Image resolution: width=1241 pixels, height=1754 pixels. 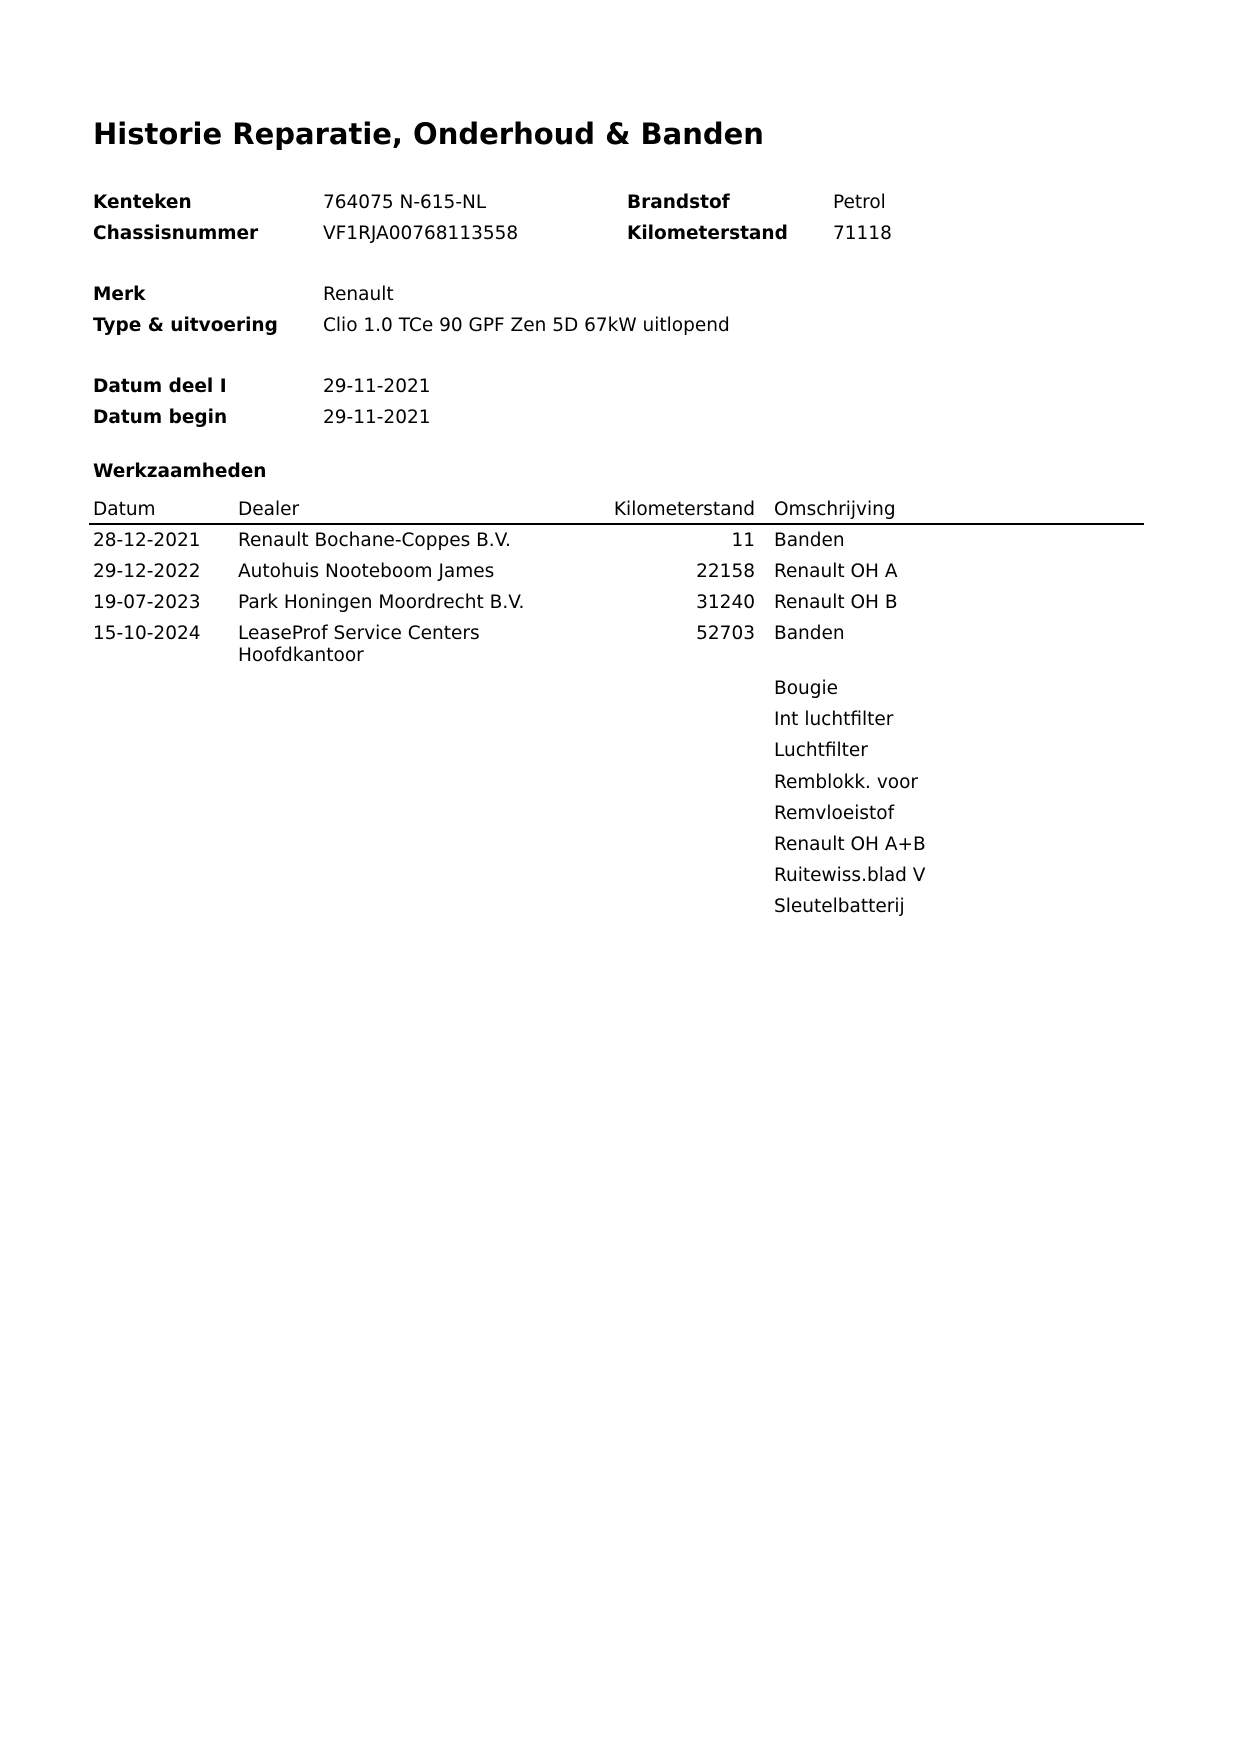 I want to click on chassis-value: VF1RJA00768113558, so click(x=421, y=233).